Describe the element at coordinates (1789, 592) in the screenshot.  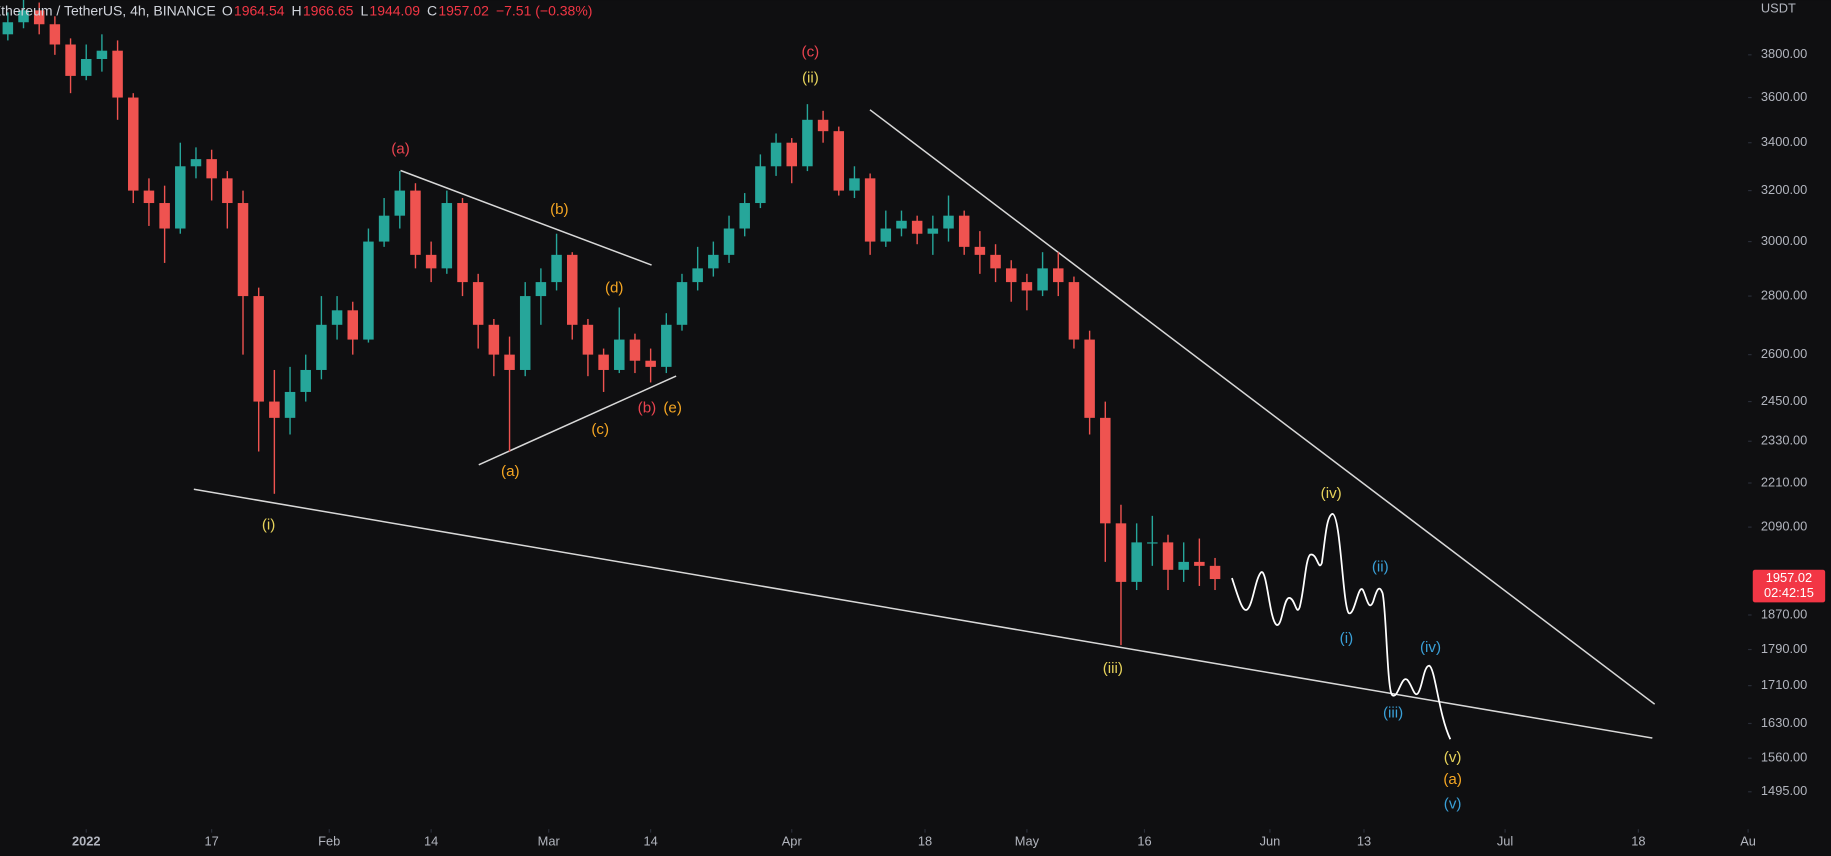
I see `countdown: 02:42:15` at that location.